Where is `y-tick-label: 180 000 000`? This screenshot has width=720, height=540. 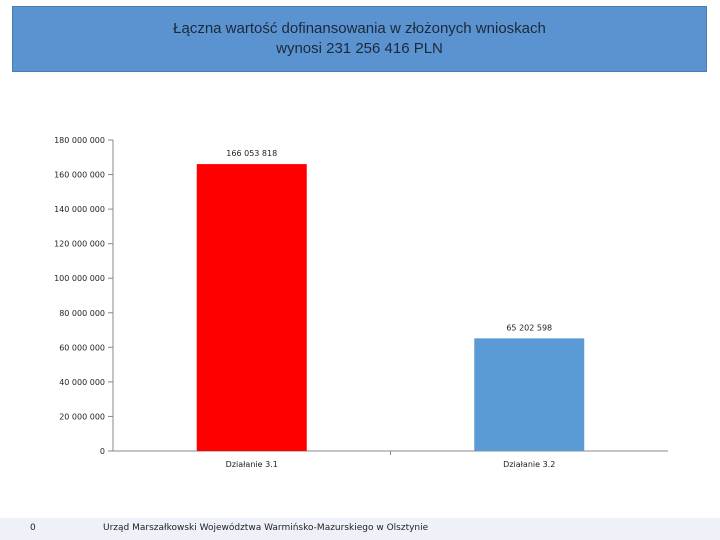 y-tick-label: 180 000 000 is located at coordinates (79, 140).